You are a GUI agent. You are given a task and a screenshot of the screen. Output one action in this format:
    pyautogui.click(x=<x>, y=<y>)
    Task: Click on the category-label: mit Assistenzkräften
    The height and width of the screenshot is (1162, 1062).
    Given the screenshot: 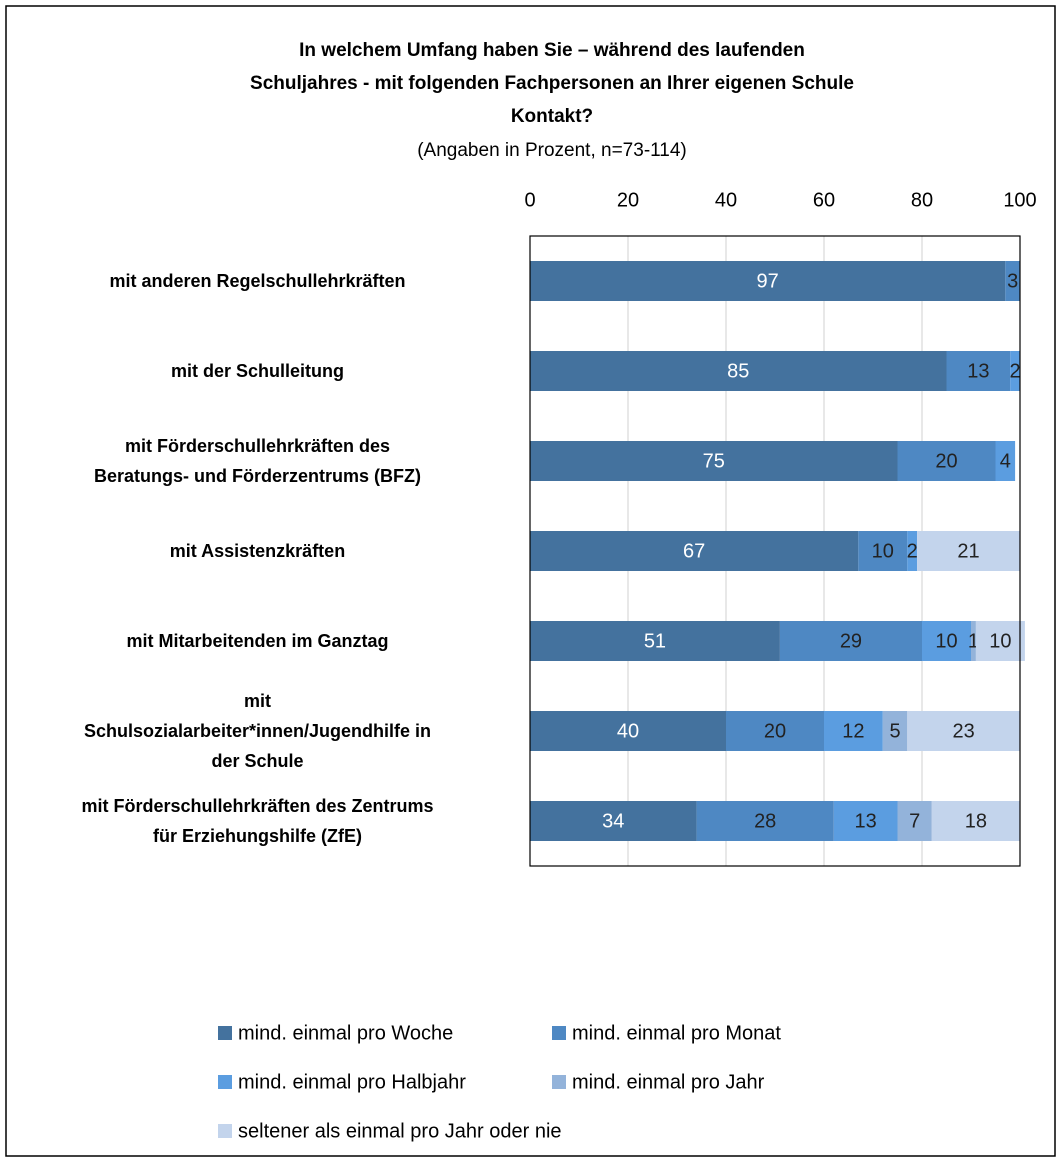 What is the action you would take?
    pyautogui.click(x=257, y=551)
    